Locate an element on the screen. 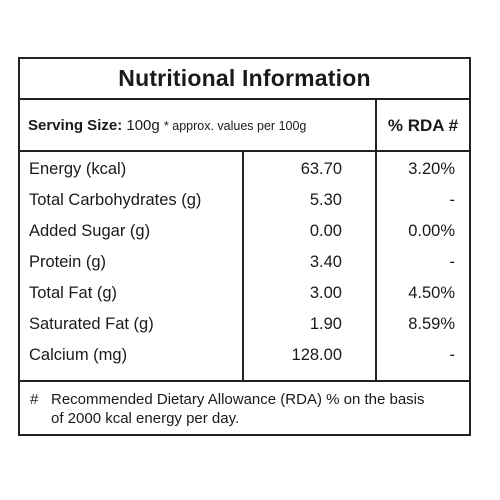 Image resolution: width=500 pixels, height=500 pixels. nutrient-rda: 3.20% is located at coordinates (431, 169).